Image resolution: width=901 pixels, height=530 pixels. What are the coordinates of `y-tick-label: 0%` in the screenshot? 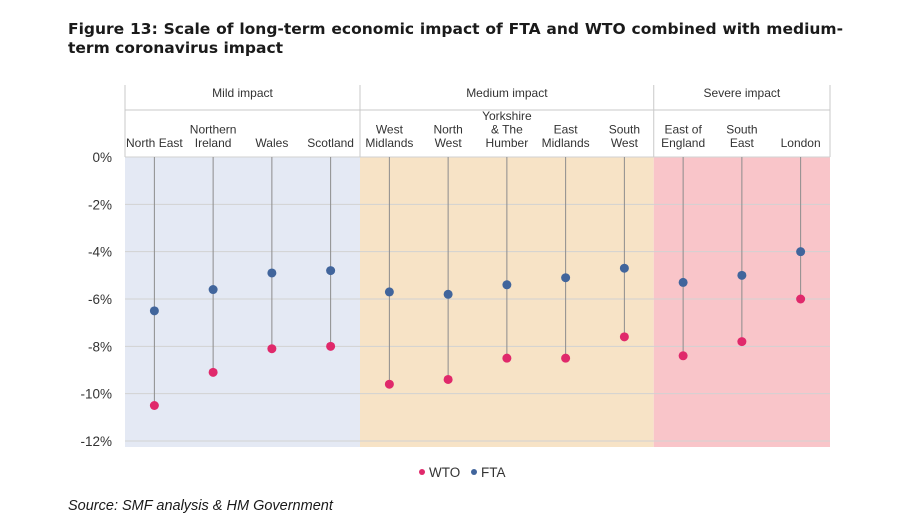 It's located at (102, 157).